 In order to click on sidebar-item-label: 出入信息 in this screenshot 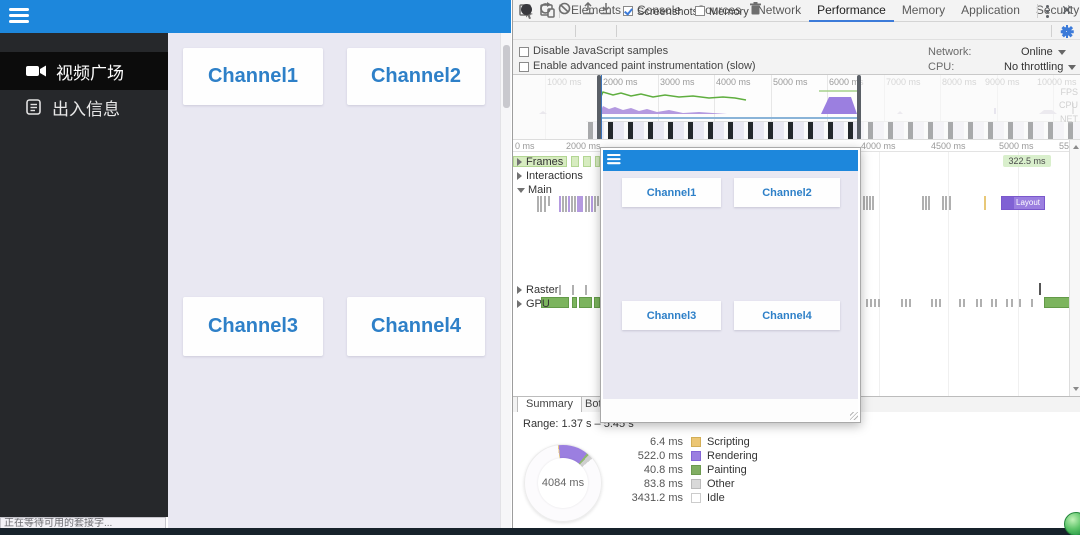, I will do `click(86, 109)`.